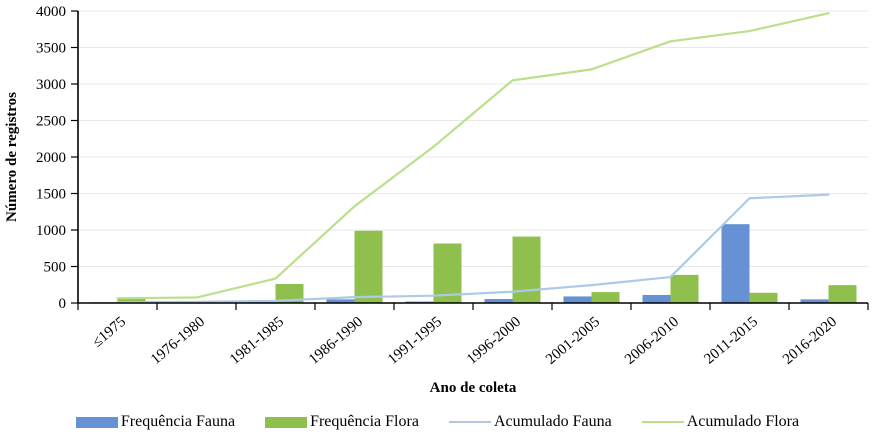 The height and width of the screenshot is (442, 875). I want to click on legend-item-frequencia-fauna: Frequência Fauna, so click(155, 422).